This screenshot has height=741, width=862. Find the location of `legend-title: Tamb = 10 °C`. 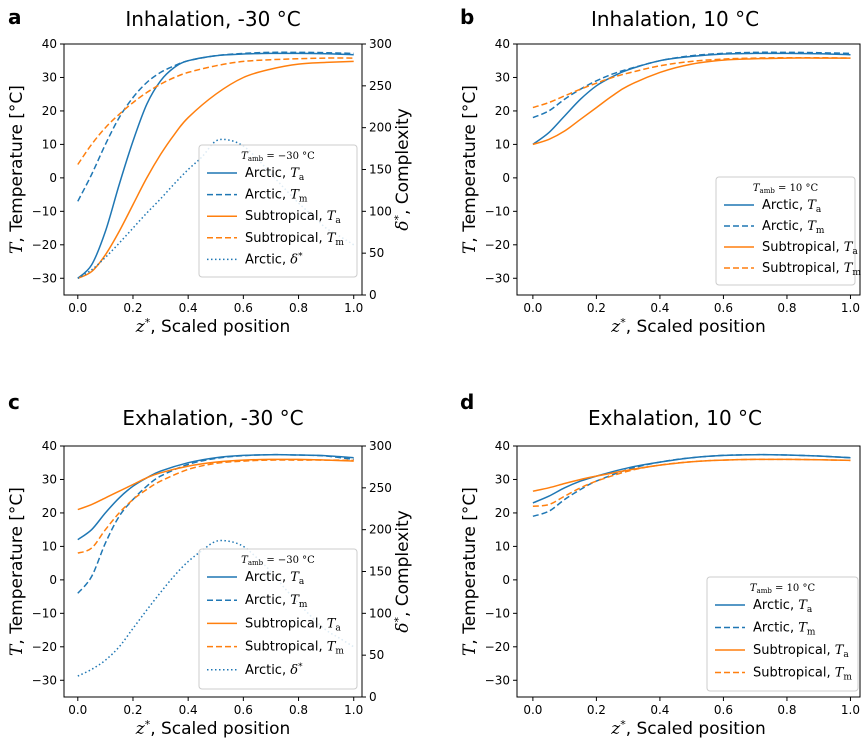

legend-title: Tamb = 10 °C is located at coordinates (786, 189).